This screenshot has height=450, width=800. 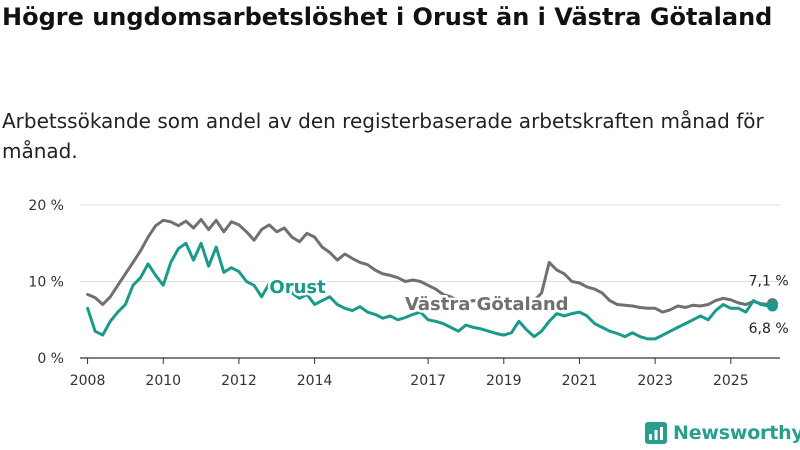 I want to click on end-label-orust: 6,8 %, so click(x=769, y=329).